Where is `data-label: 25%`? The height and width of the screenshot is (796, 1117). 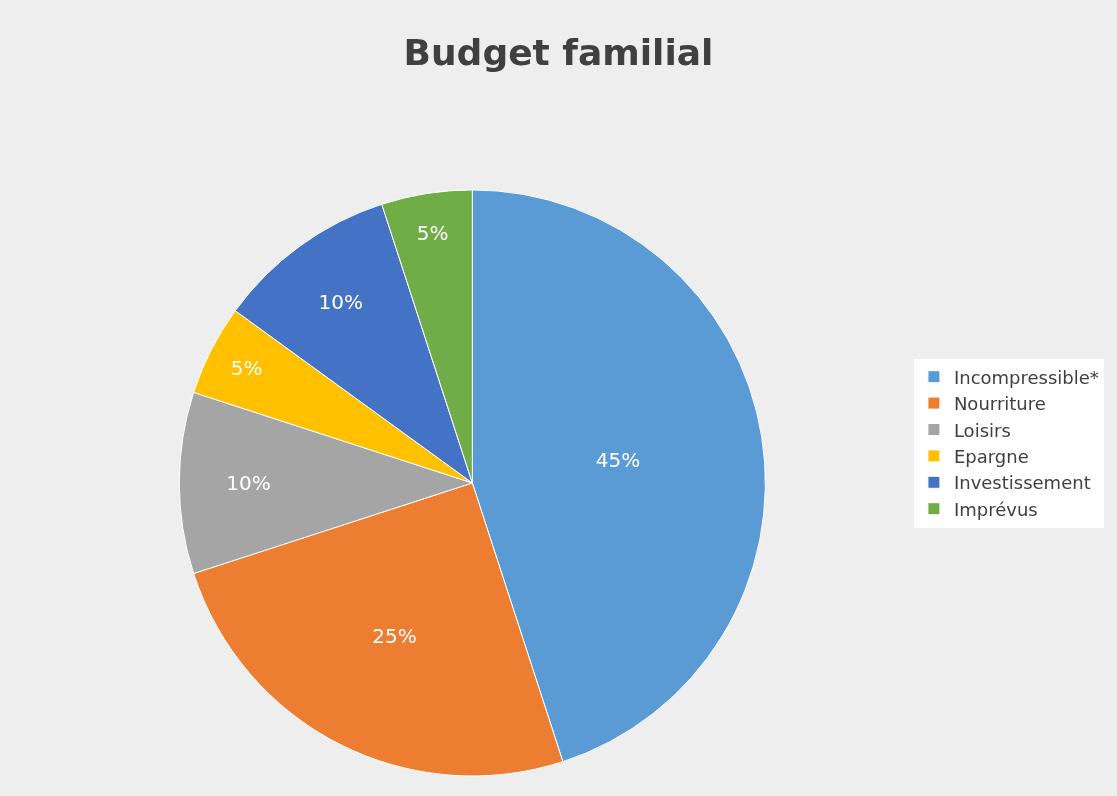 data-label: 25% is located at coordinates (394, 635).